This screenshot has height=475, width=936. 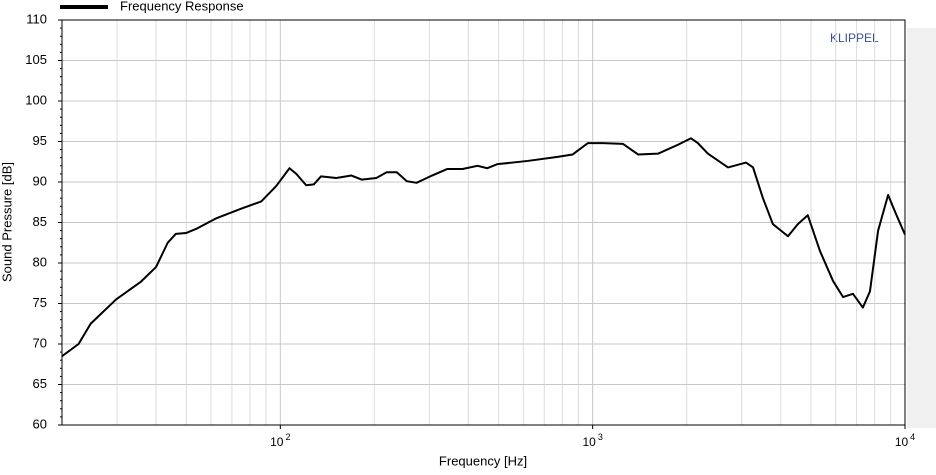 What do you see at coordinates (40, 221) in the screenshot?
I see `y-tick-label: 85` at bounding box center [40, 221].